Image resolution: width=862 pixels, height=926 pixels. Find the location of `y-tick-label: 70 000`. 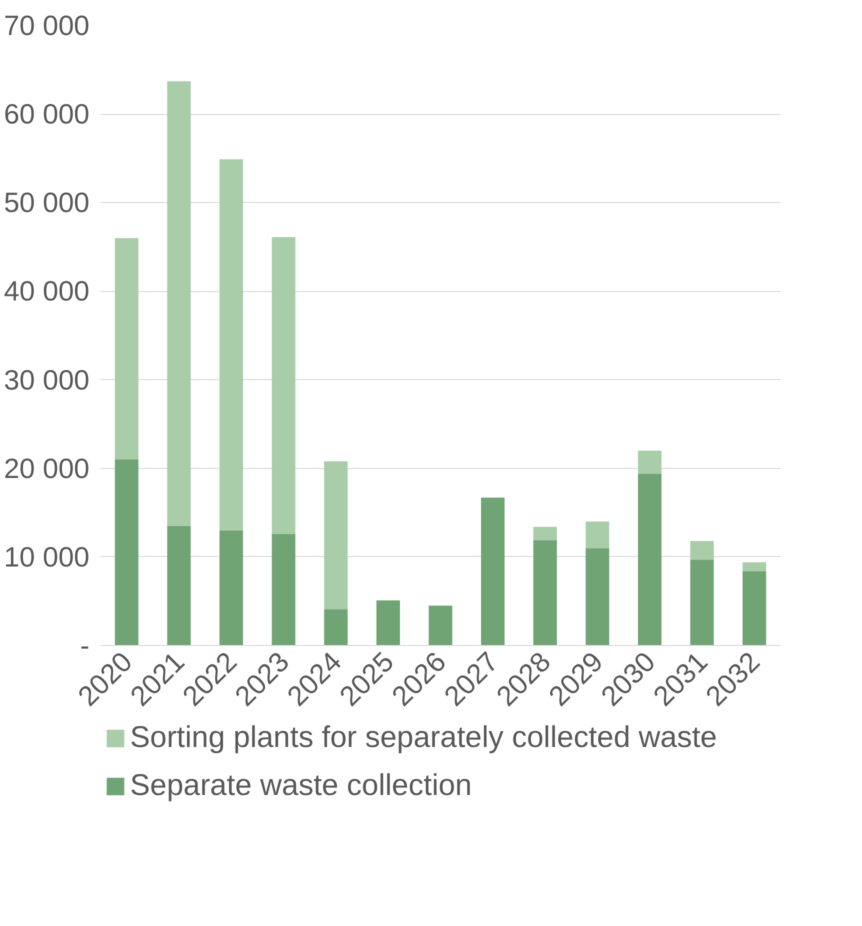

y-tick-label: 70 000 is located at coordinates (47, 25).